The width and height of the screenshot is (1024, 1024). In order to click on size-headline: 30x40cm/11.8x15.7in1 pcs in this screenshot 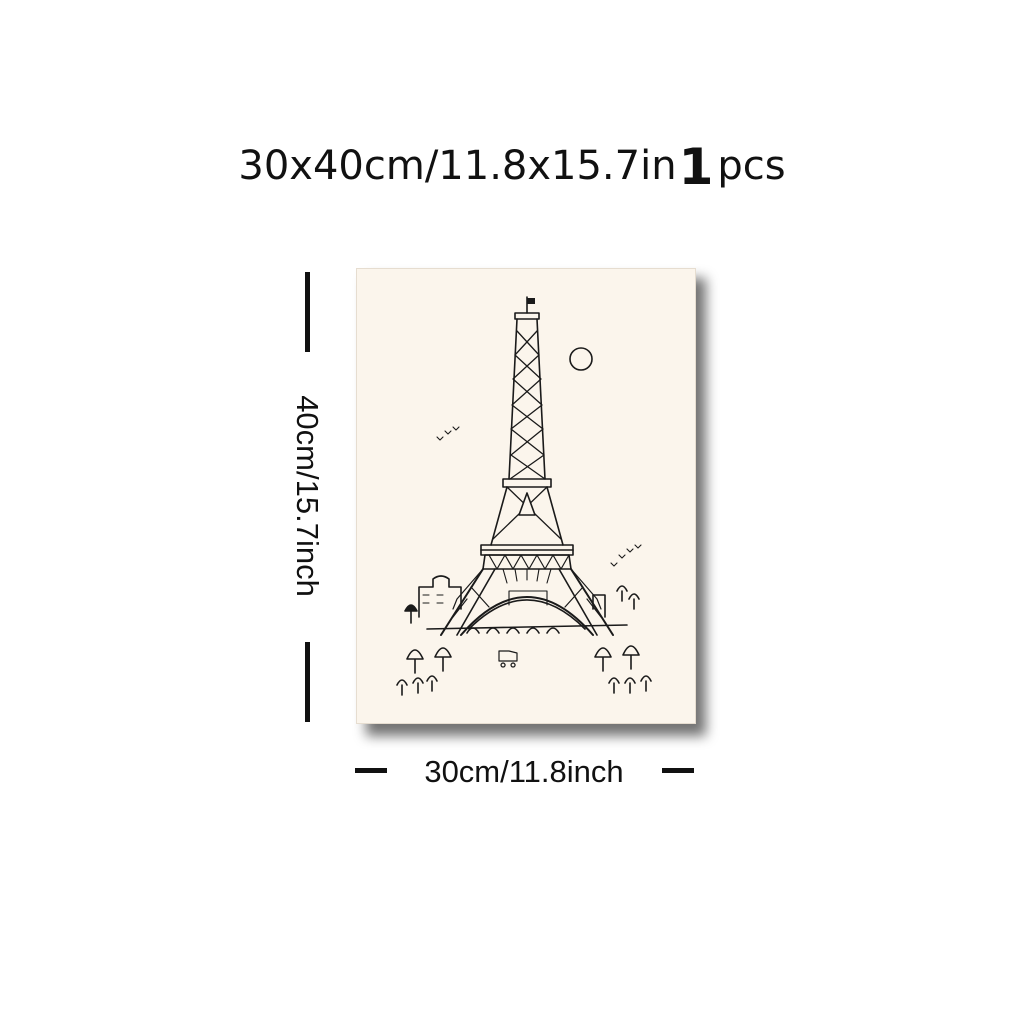, I will do `click(512, 166)`.